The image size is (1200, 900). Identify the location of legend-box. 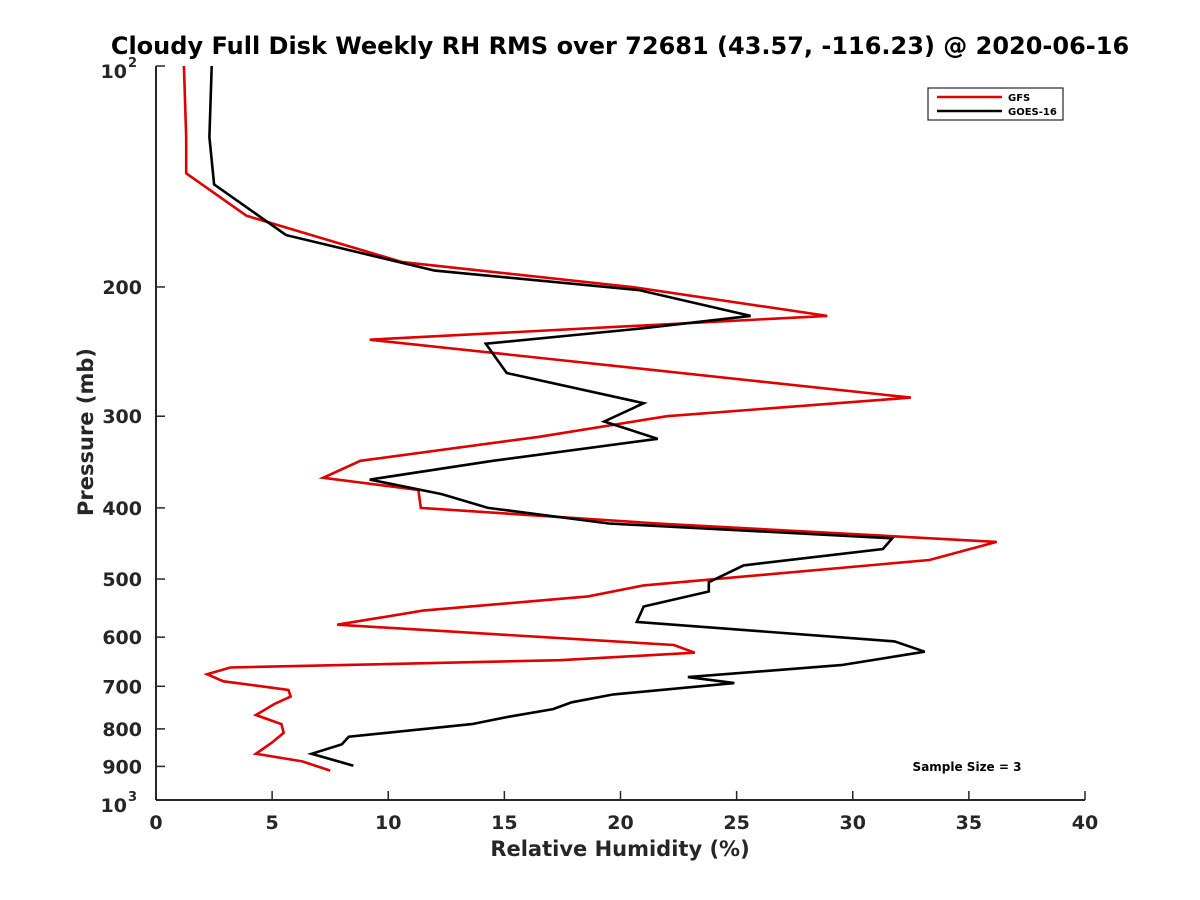
(995, 104).